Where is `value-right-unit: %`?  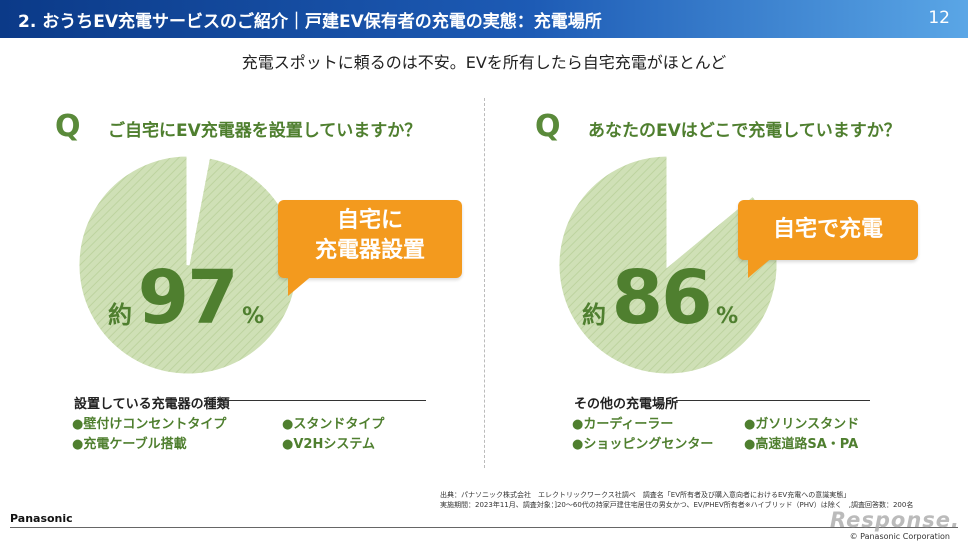
value-right-unit: % is located at coordinates (727, 316).